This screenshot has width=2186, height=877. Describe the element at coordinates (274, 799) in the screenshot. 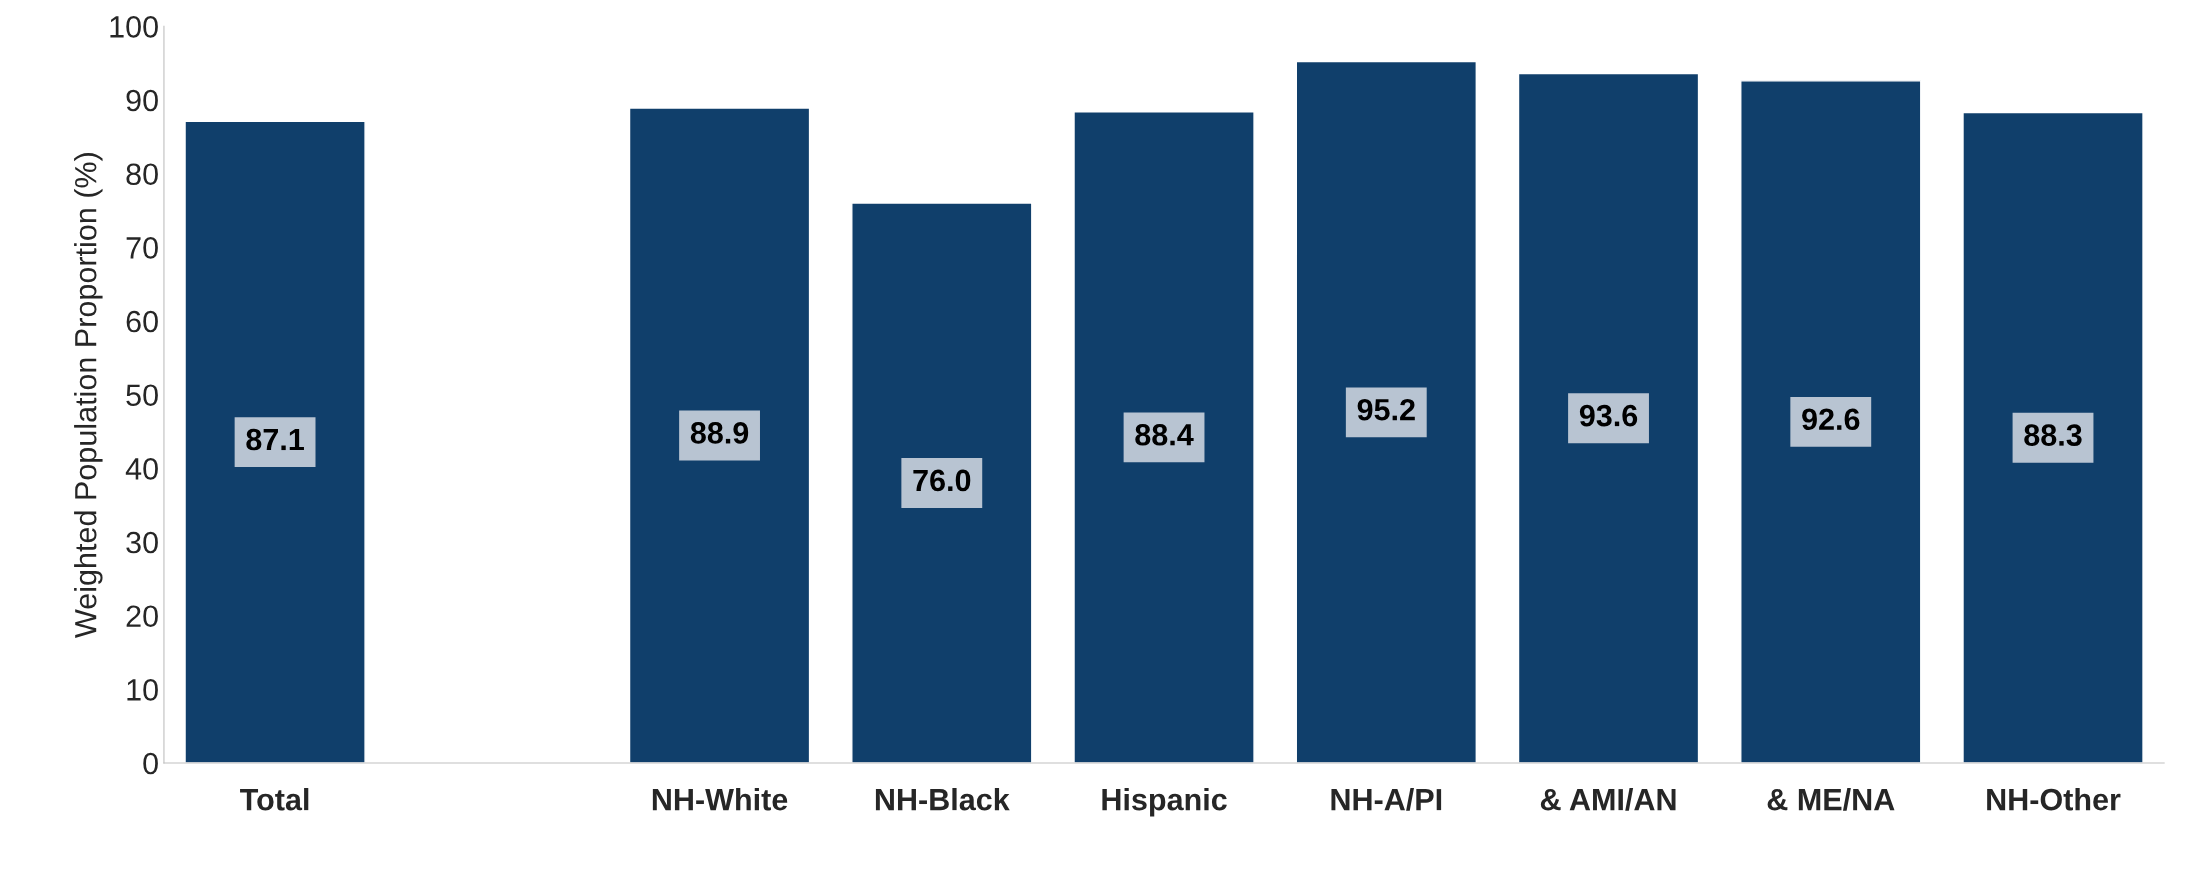

I see `x-tick-label: Total` at that location.